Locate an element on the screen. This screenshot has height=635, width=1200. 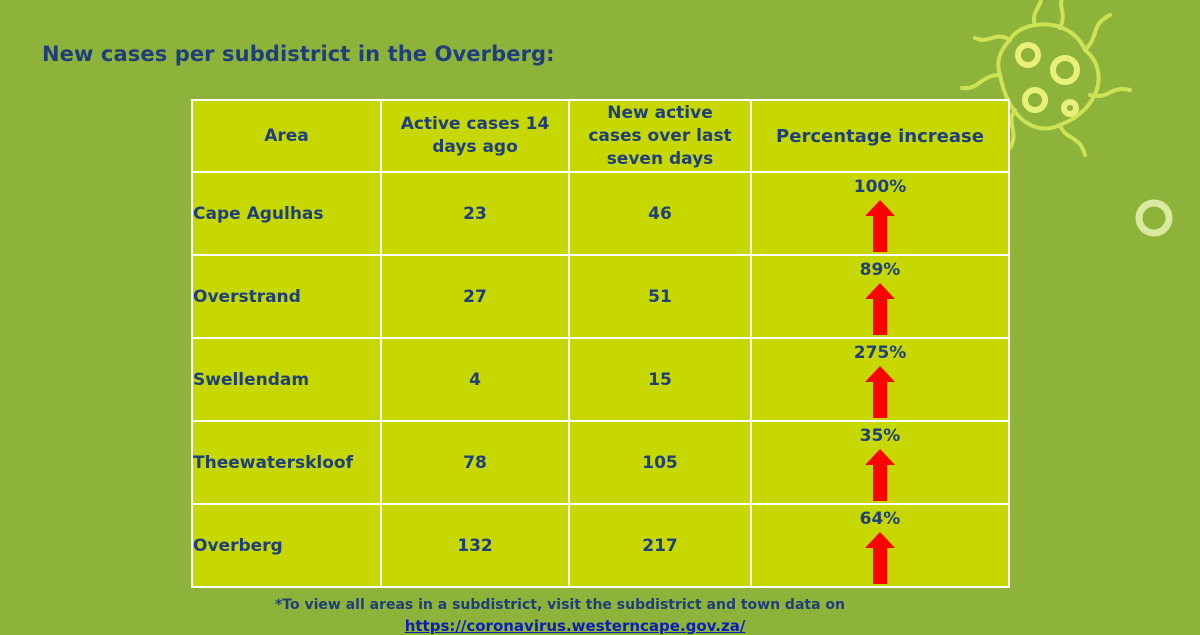
table-row: Swellendam 4 15 275% is located at coordinates (600, 379).